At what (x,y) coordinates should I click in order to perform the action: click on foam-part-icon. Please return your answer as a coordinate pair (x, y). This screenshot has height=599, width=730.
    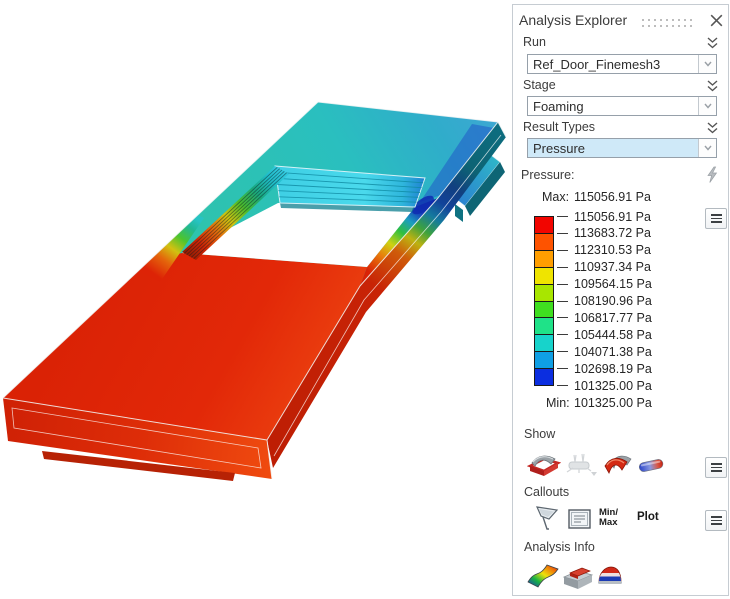
    Looking at the image, I should click on (651, 465).